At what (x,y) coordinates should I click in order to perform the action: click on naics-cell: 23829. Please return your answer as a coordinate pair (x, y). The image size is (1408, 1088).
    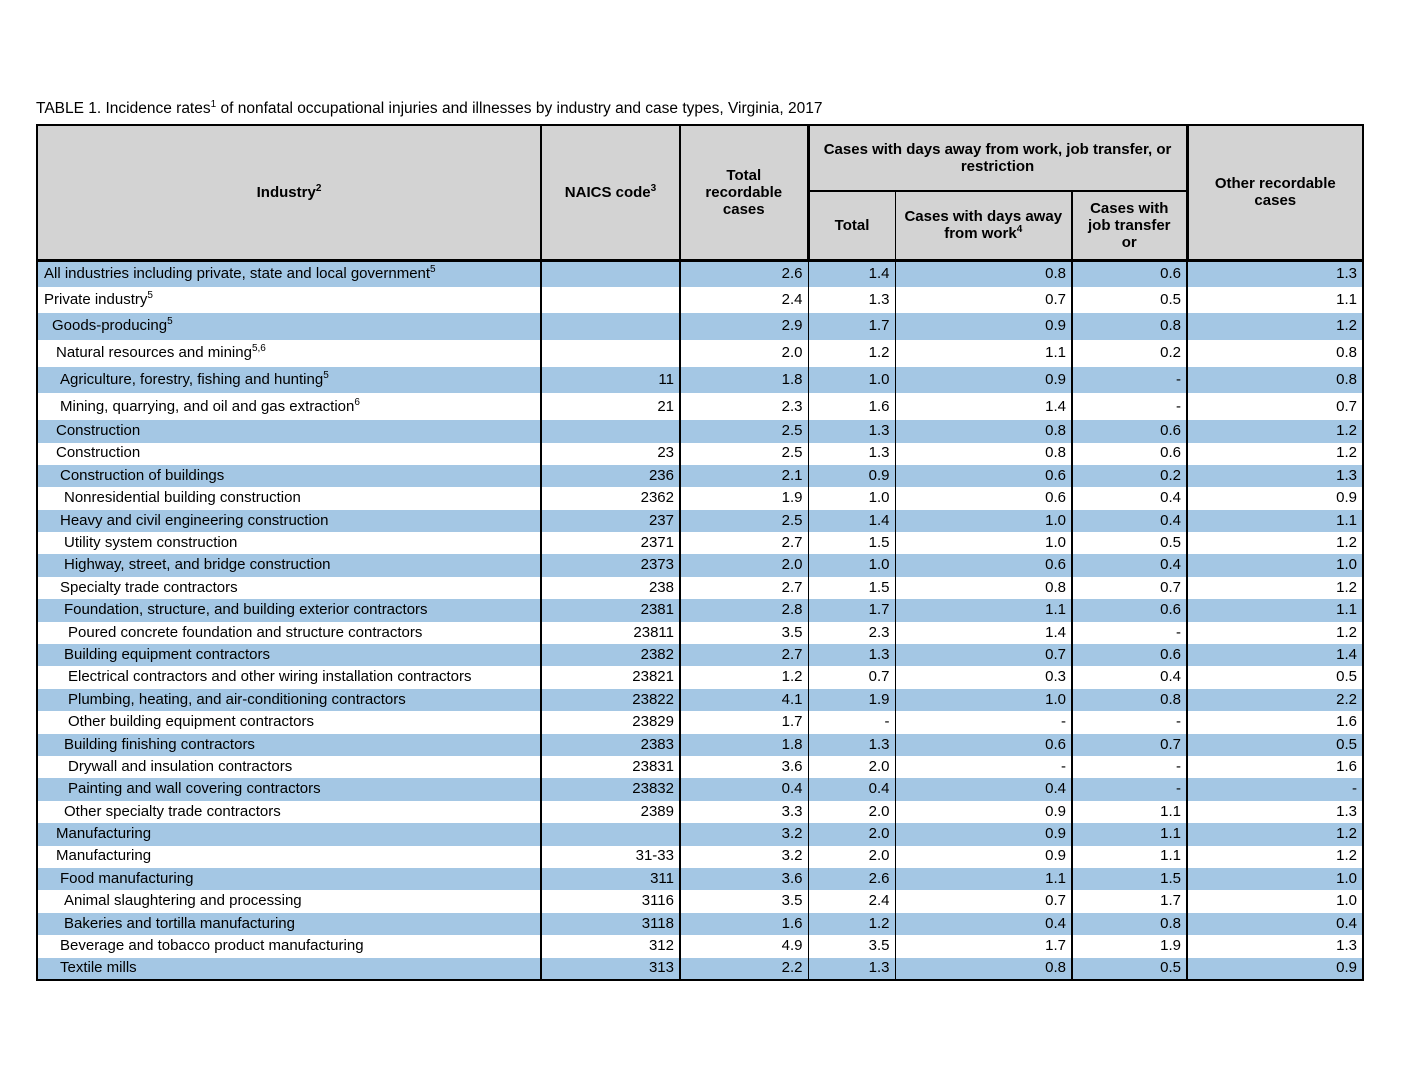
    Looking at the image, I should click on (611, 722).